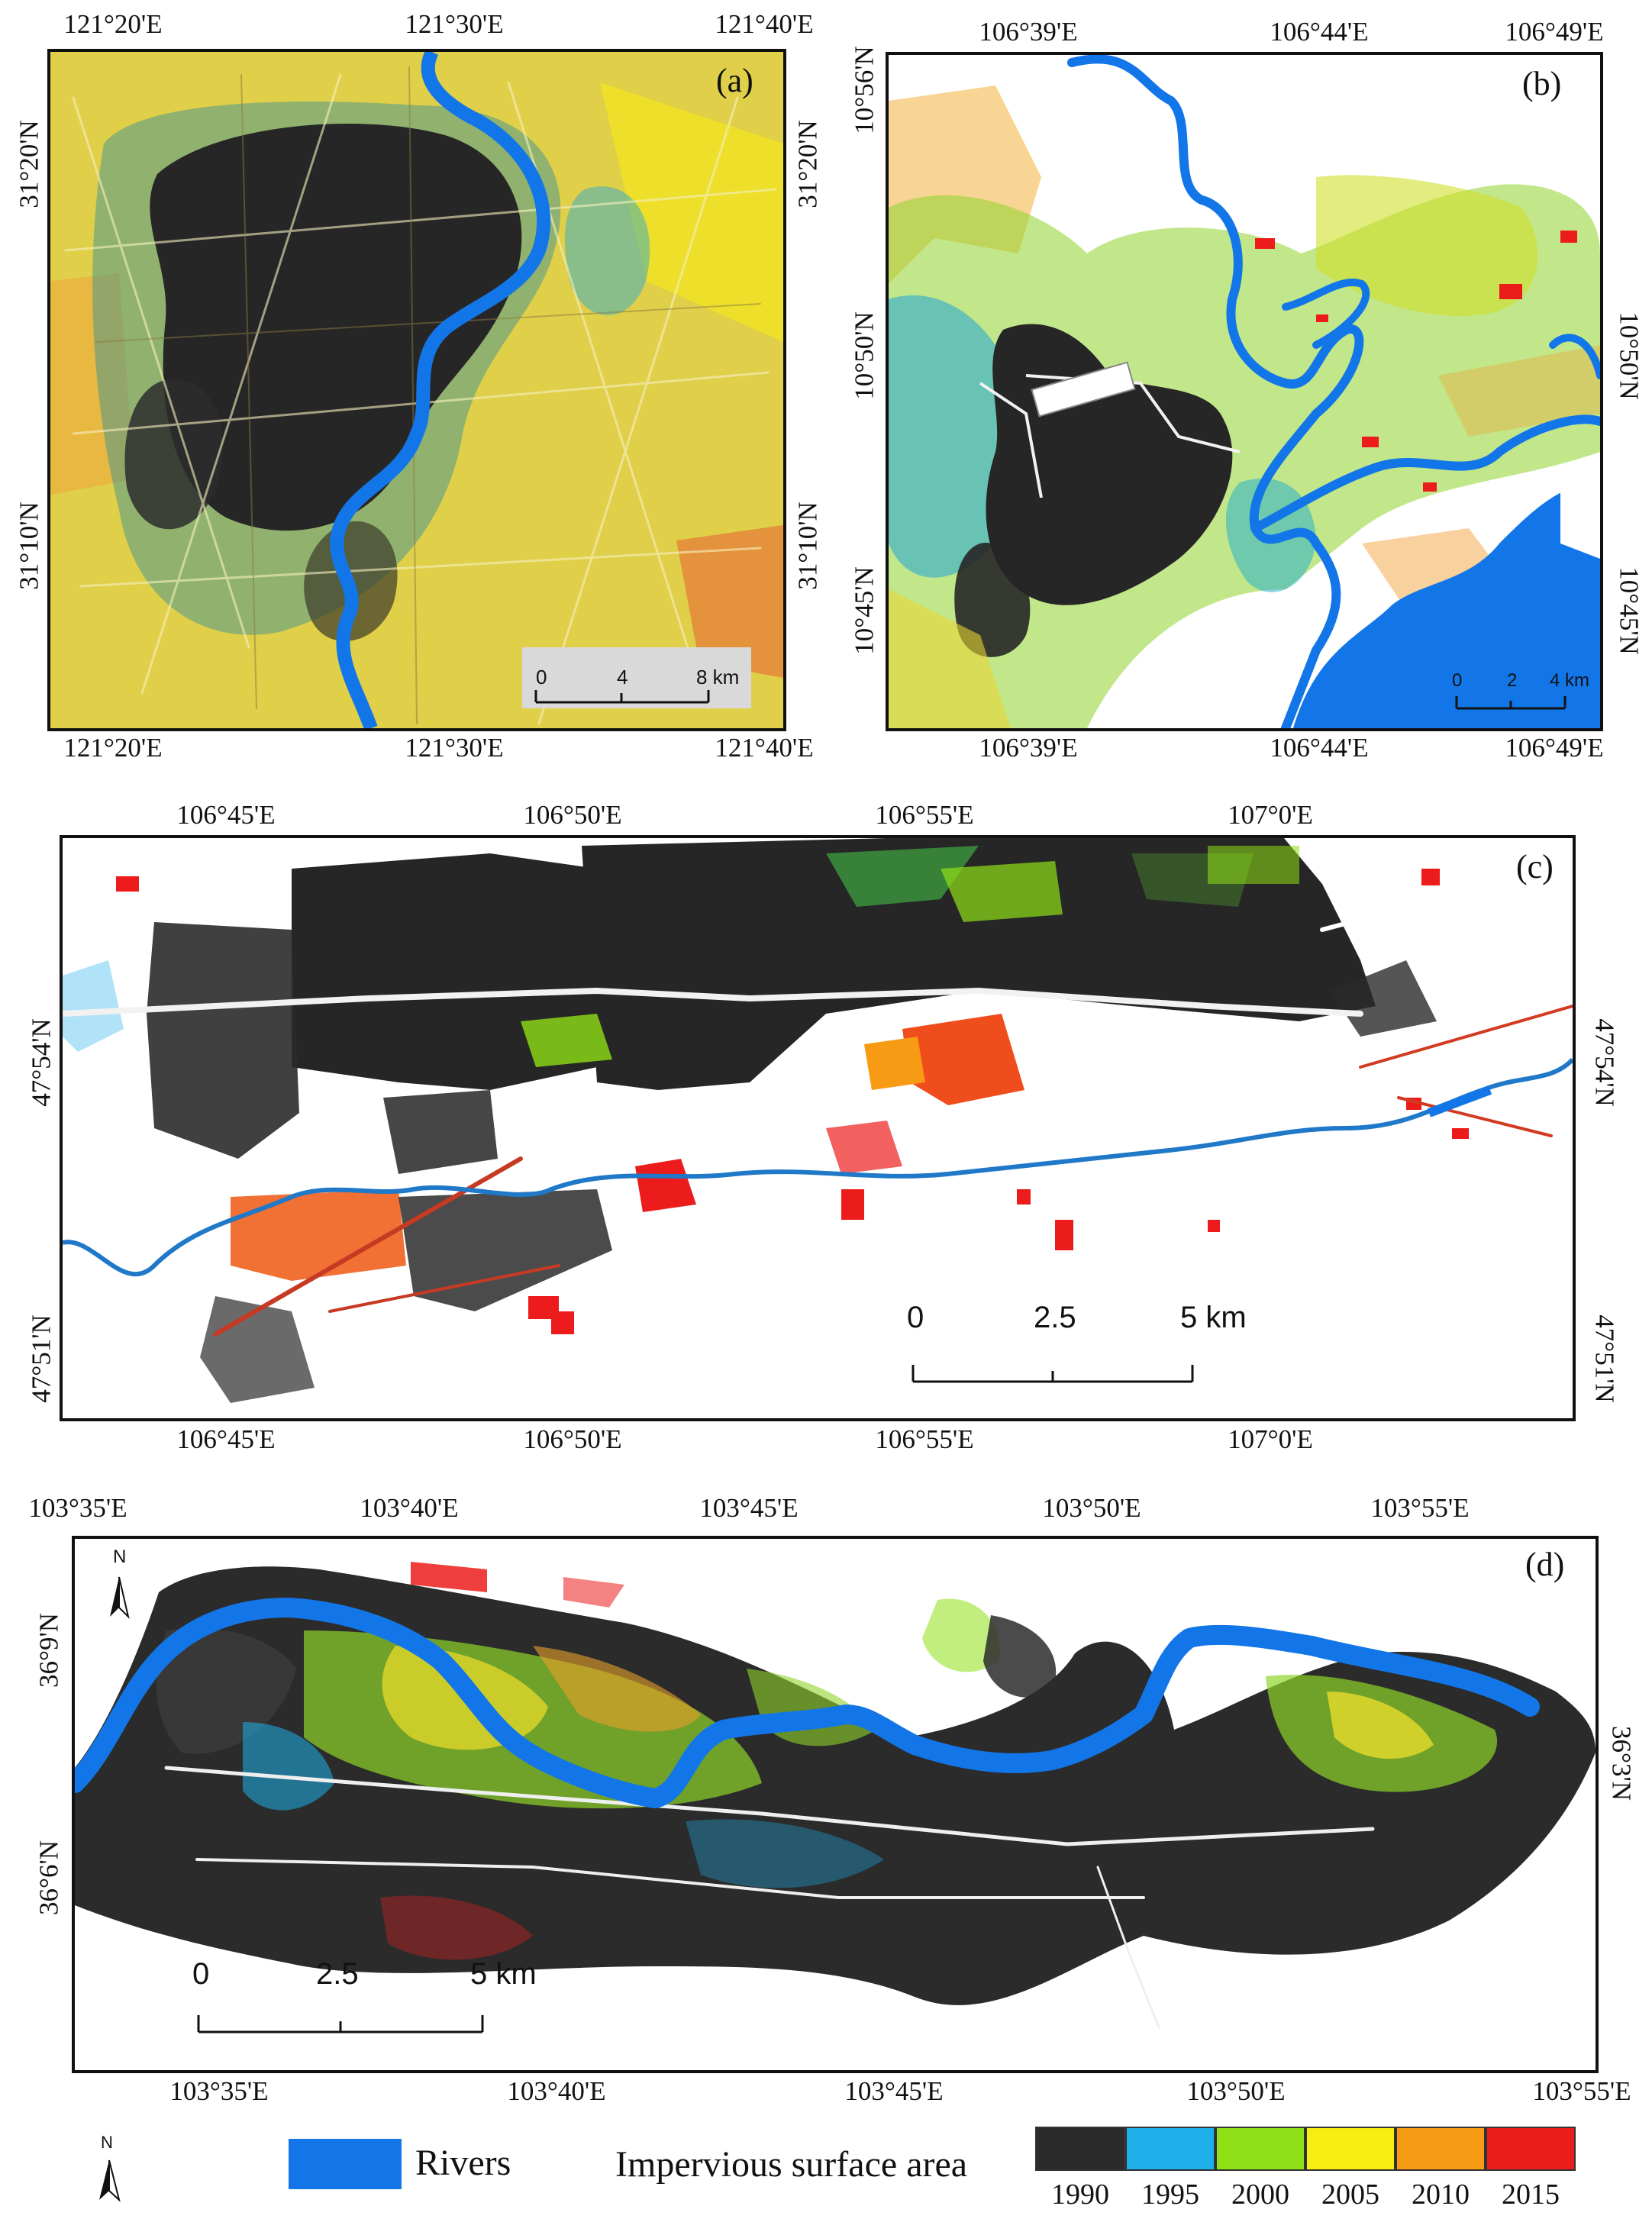 Image resolution: width=1652 pixels, height=2235 pixels. Describe the element at coordinates (1270, 1439) in the screenshot. I see `c-bottom-tick-4: 107°0'E` at that location.